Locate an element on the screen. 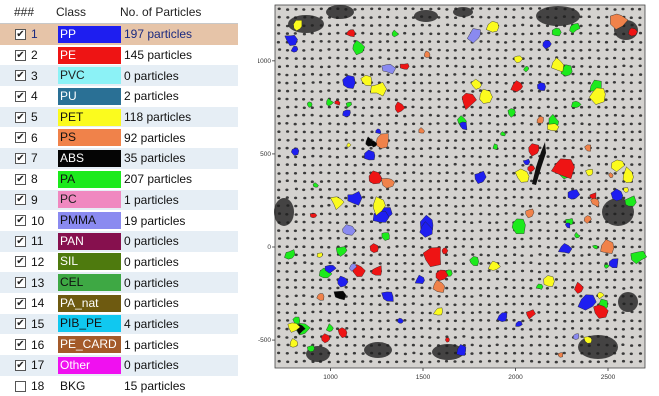 Image resolution: width=659 pixels, height=396 pixels. table-row: ✔ 16 PE_CARD 1 particles is located at coordinates (119, 344).